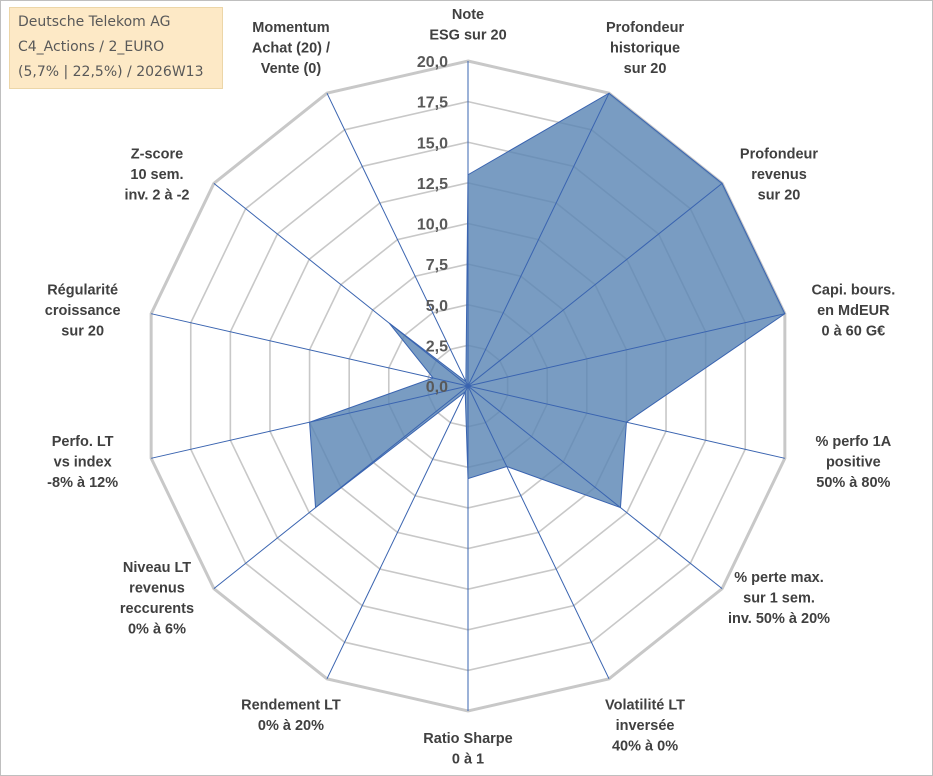 This screenshot has width=933, height=776. I want to click on axis-label-line: % perfo 1A, so click(853, 442).